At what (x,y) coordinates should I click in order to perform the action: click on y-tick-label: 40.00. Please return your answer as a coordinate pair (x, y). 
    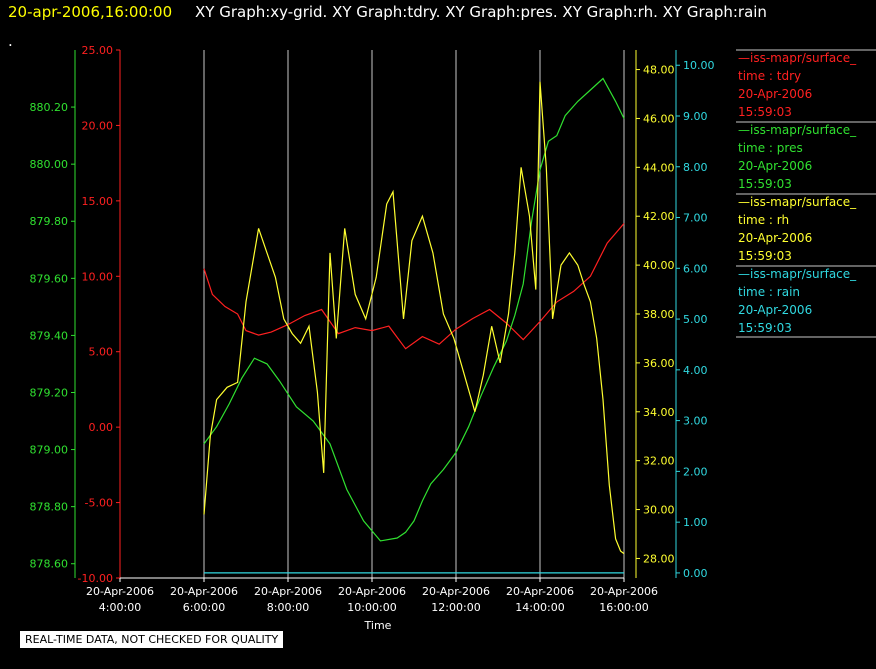
    Looking at the image, I should click on (659, 265).